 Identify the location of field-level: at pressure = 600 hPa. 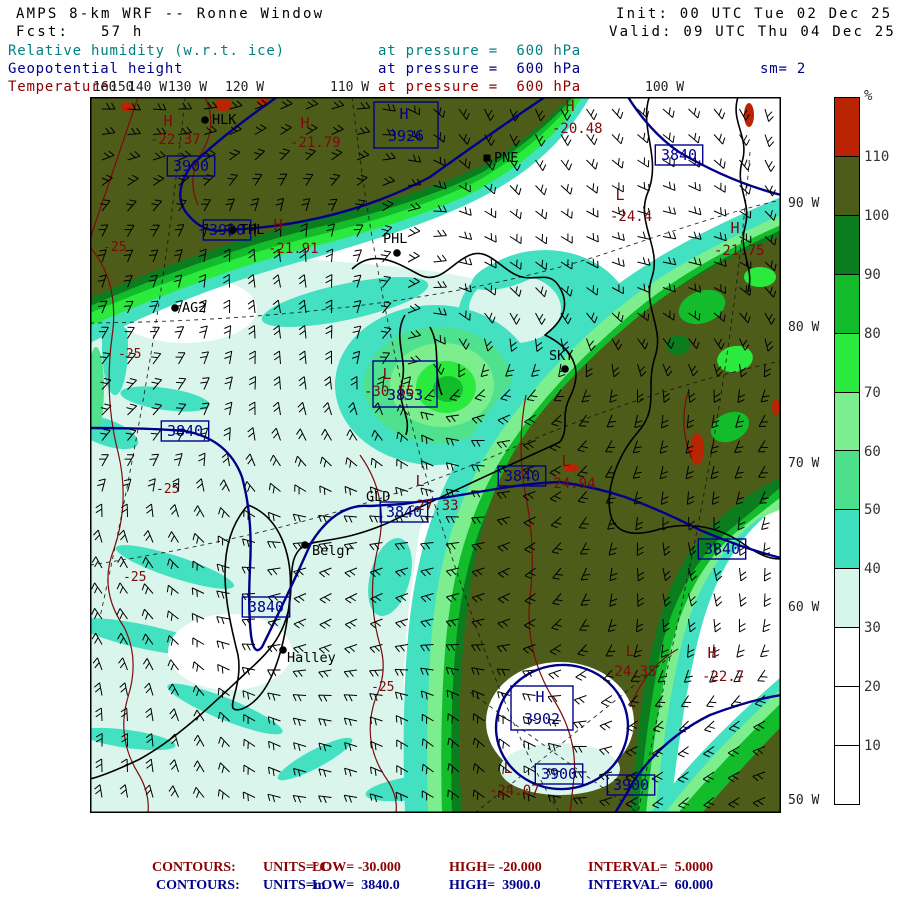
(480, 51).